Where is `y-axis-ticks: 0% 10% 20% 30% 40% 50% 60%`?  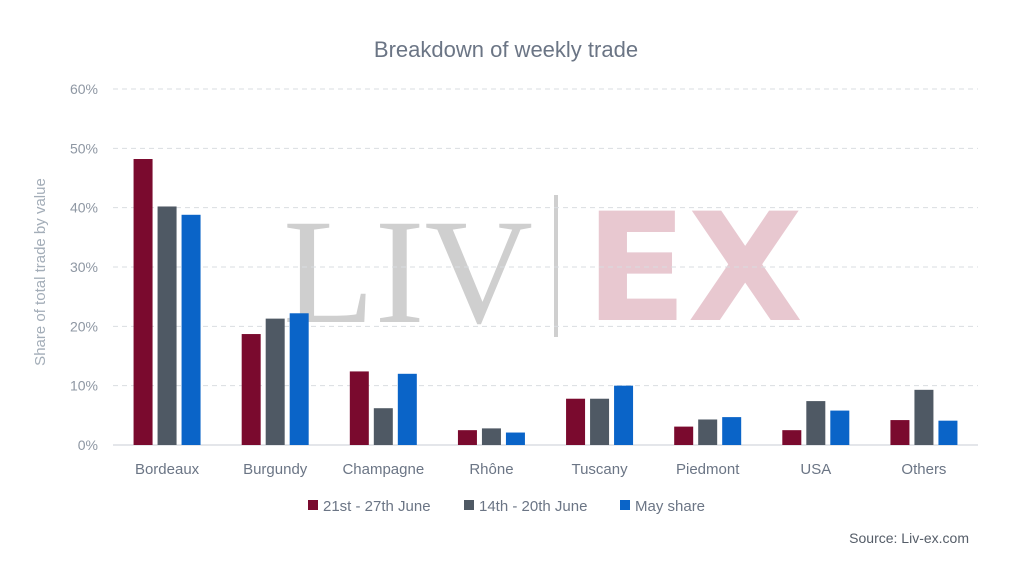
y-axis-ticks: 0% 10% 20% 30% 40% 50% 60% is located at coordinates (84, 267).